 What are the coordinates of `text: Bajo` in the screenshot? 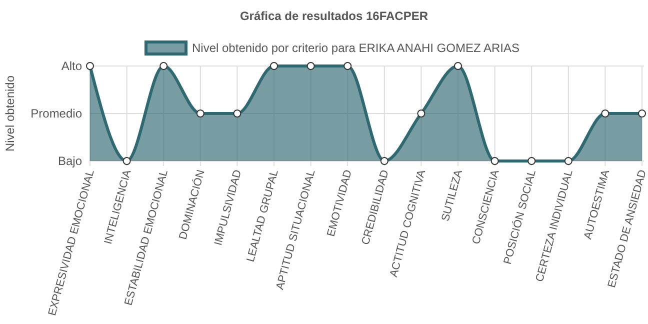 It's located at (70, 161).